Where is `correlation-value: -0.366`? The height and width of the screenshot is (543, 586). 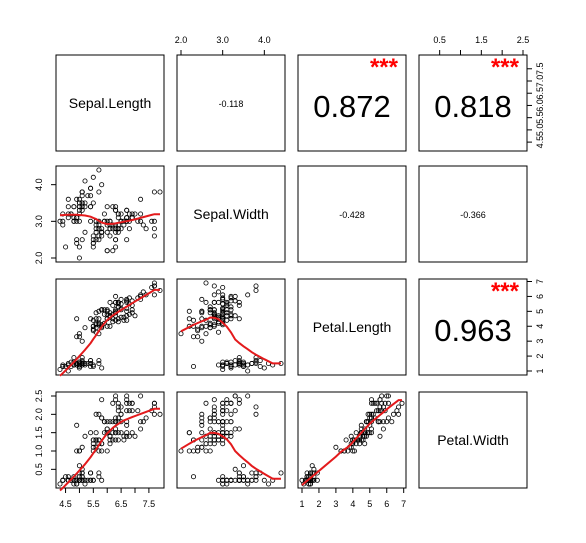
correlation-value: -0.366 is located at coordinates (473, 215).